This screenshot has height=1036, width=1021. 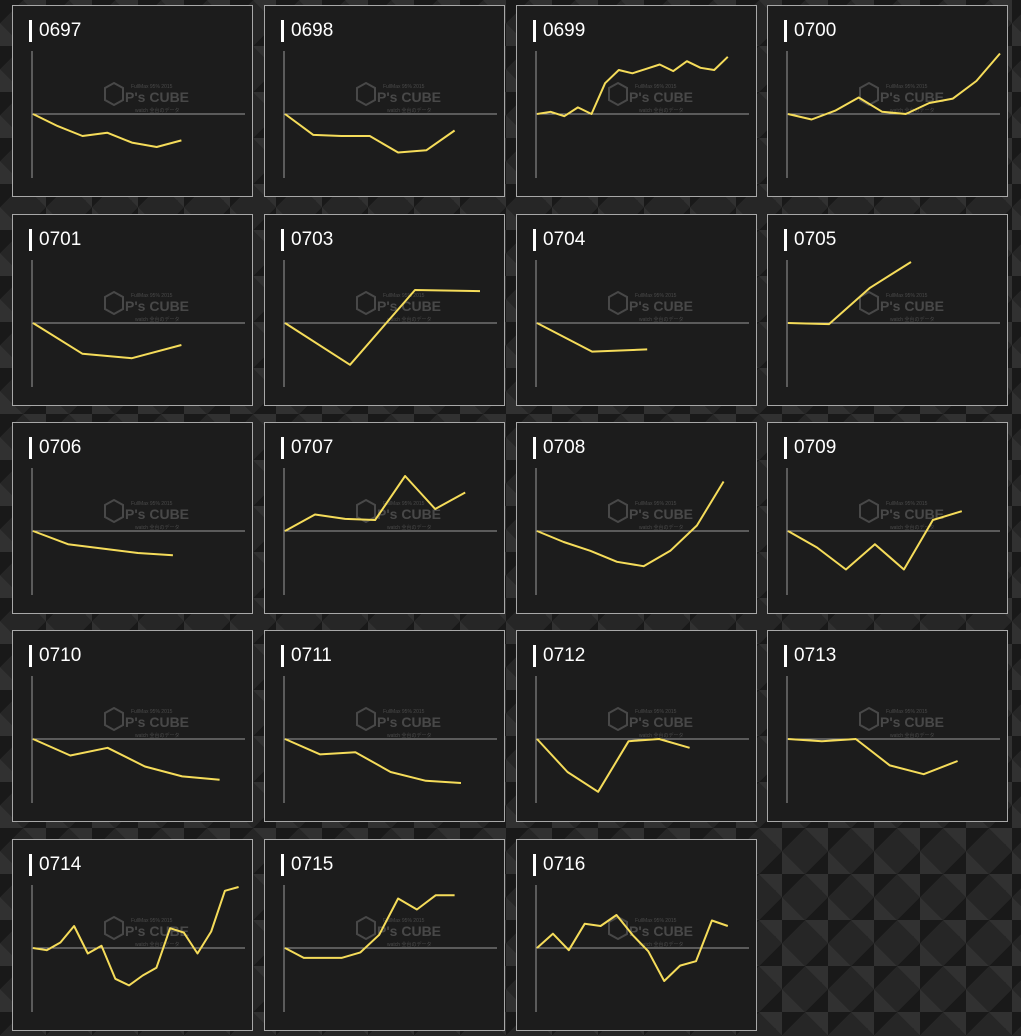 I want to click on chart-panel-0704: 0704 P's CUBE FullMax 95% 2015 watch 全台のデータ, so click(x=636, y=310).